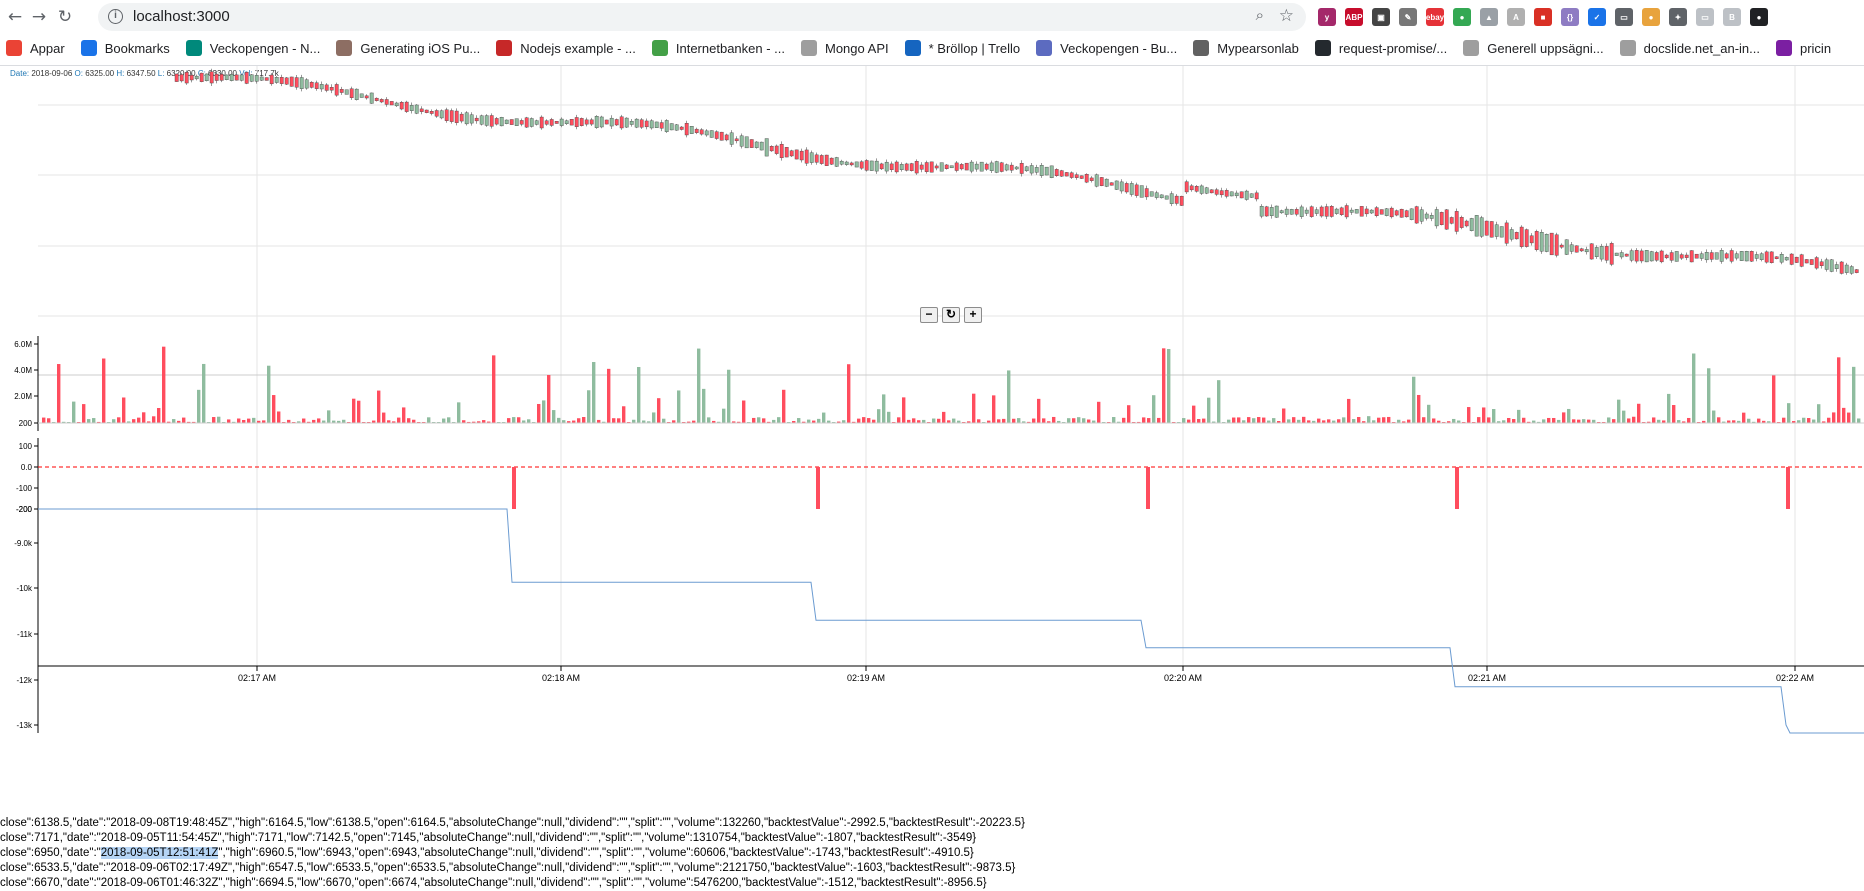 The width and height of the screenshot is (1864, 891). Describe the element at coordinates (127, 48) in the screenshot. I see `bookmark-bookmarks: Bookmarks` at that location.